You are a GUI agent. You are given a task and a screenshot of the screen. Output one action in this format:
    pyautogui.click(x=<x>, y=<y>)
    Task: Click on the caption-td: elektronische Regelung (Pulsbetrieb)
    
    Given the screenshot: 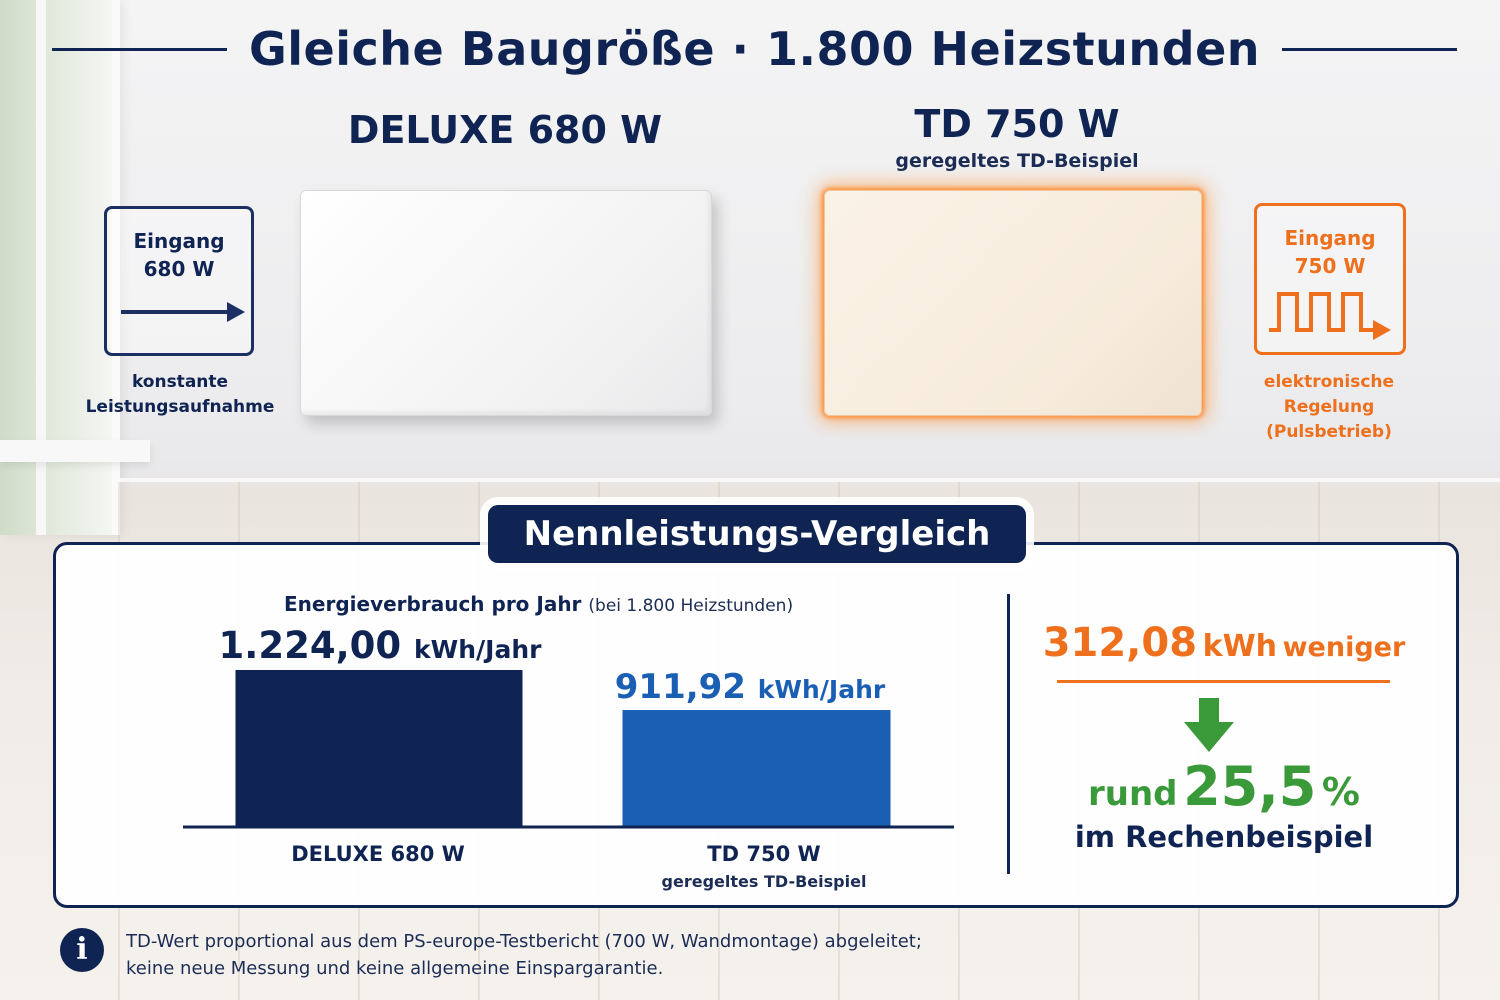 What is the action you would take?
    pyautogui.click(x=1329, y=407)
    